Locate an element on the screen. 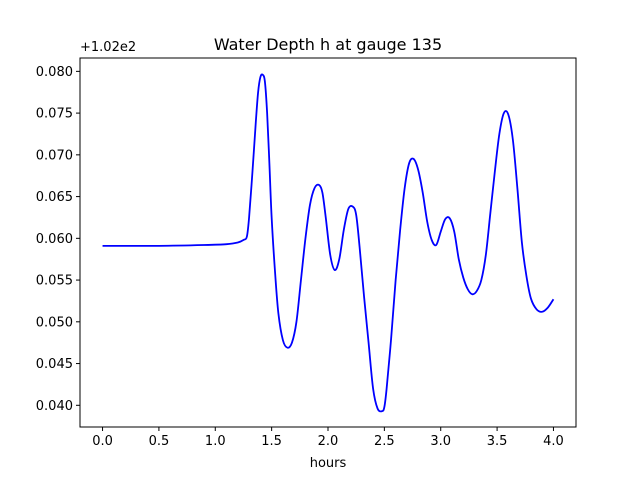  x-tick-label: 0.0 is located at coordinates (102, 441).